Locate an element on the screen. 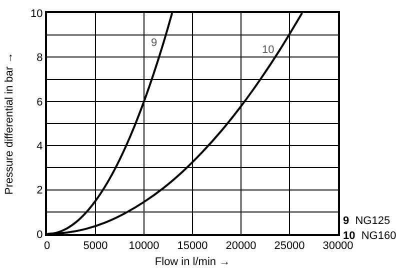  text: 10 NG160 is located at coordinates (369, 236).